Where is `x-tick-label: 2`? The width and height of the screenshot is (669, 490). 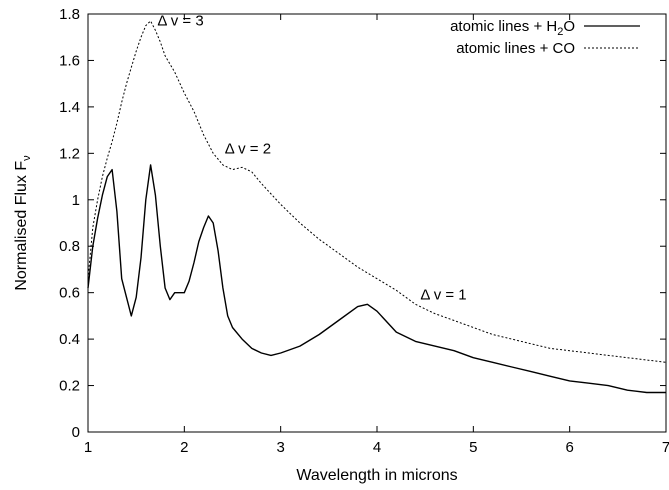 x-tick-label: 2 is located at coordinates (184, 447).